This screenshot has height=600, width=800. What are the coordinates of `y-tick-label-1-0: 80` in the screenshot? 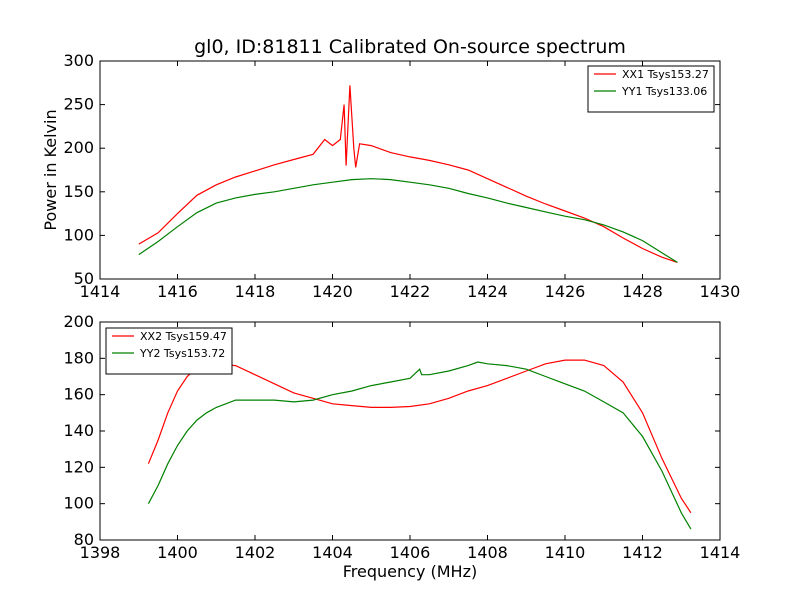 It's located at (84, 539).